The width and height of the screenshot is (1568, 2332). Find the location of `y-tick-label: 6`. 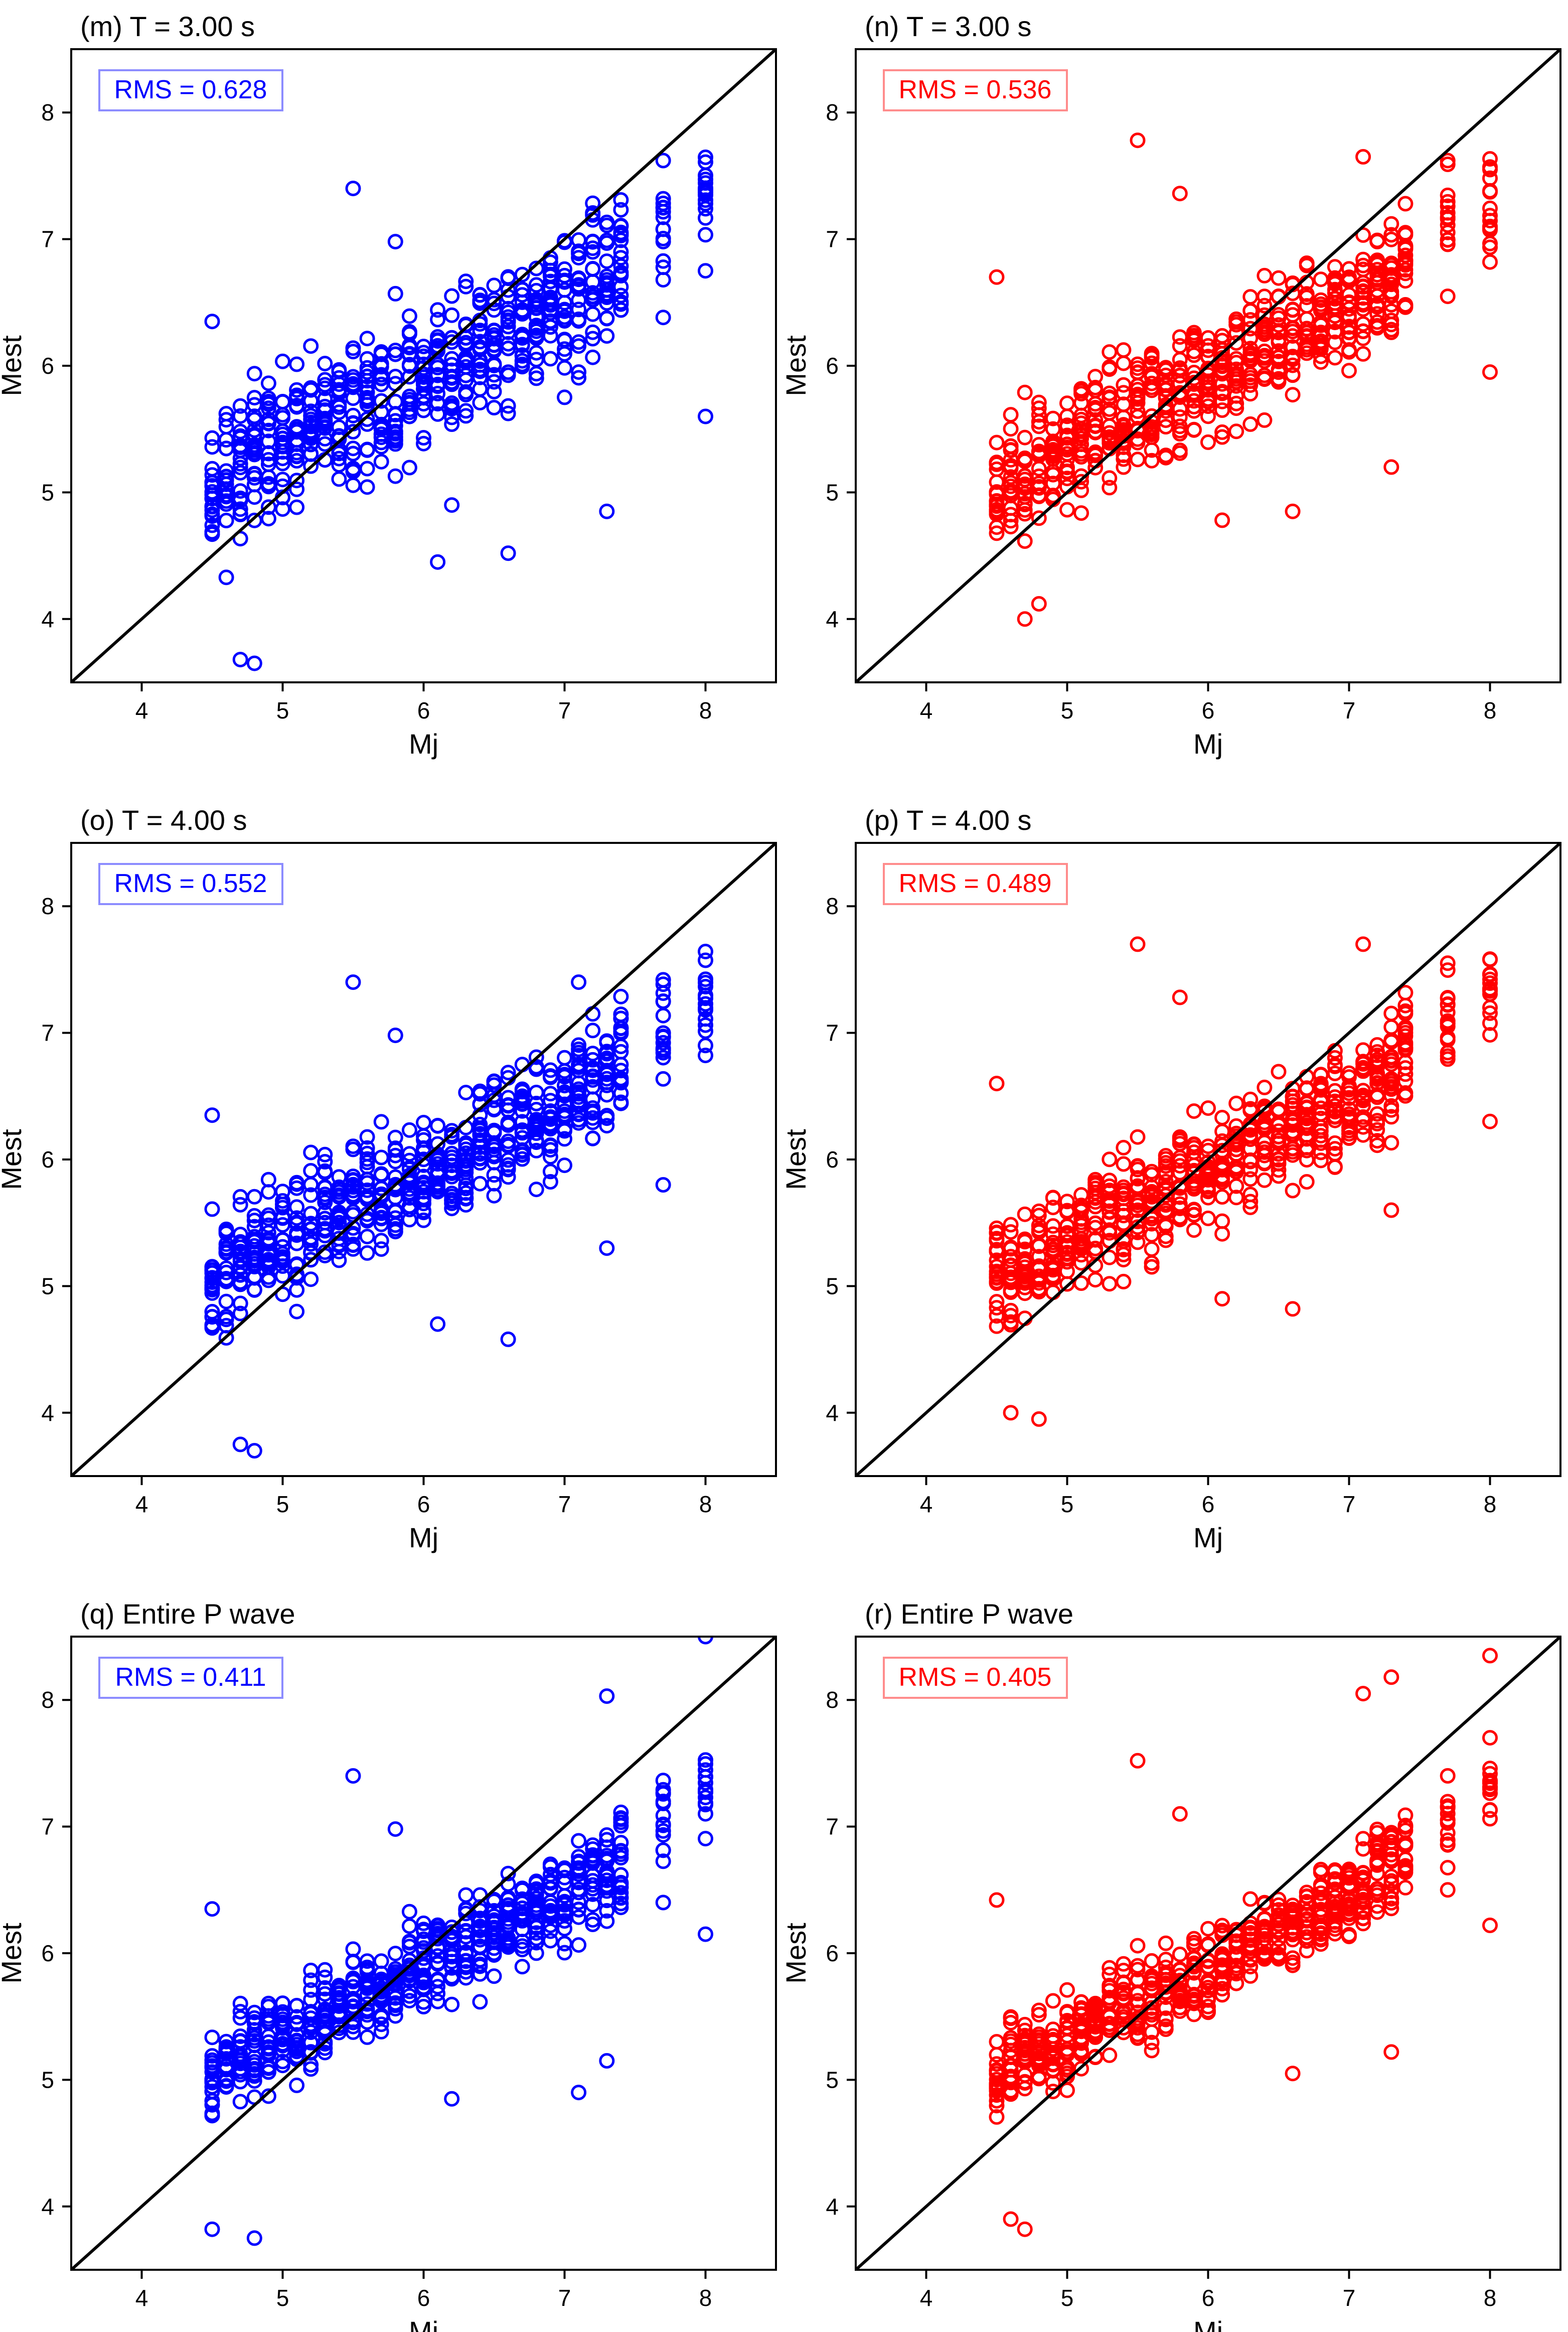

y-tick-label: 6 is located at coordinates (832, 366).